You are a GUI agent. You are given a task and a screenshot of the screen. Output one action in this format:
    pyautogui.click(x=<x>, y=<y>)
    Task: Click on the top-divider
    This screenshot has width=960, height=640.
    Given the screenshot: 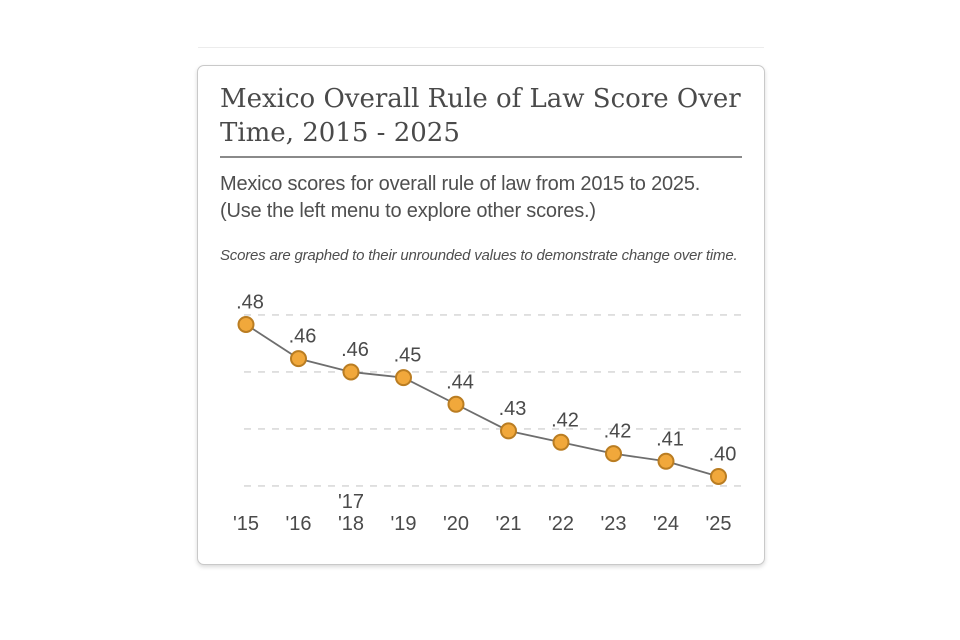 What is the action you would take?
    pyautogui.click(x=481, y=47)
    